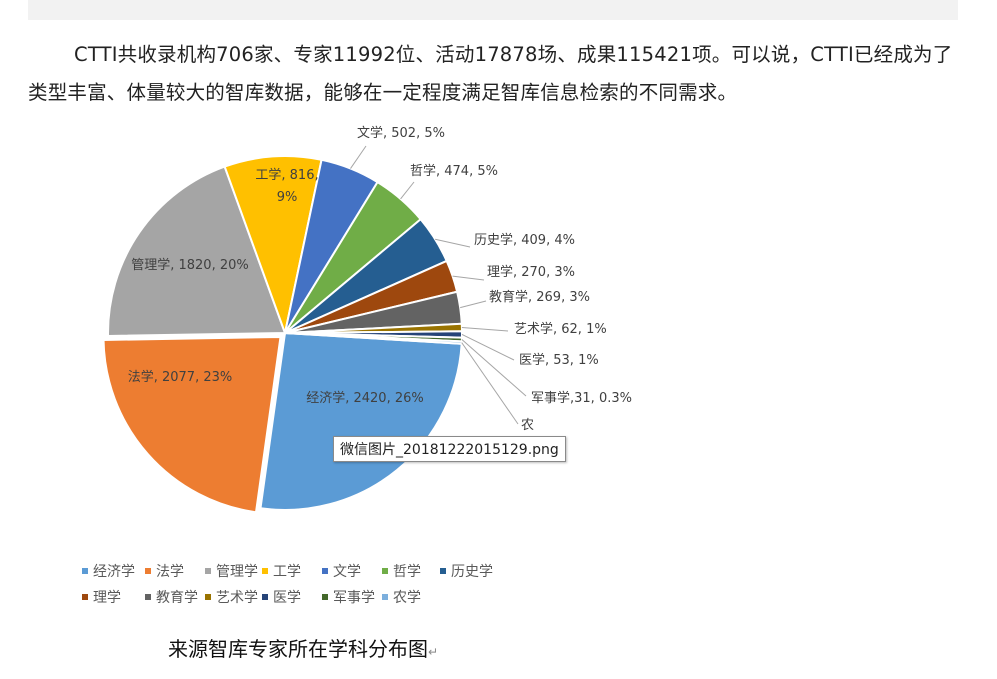 The image size is (997, 679). What do you see at coordinates (472, 572) in the screenshot?
I see `legend-label-6: 历史学` at bounding box center [472, 572].